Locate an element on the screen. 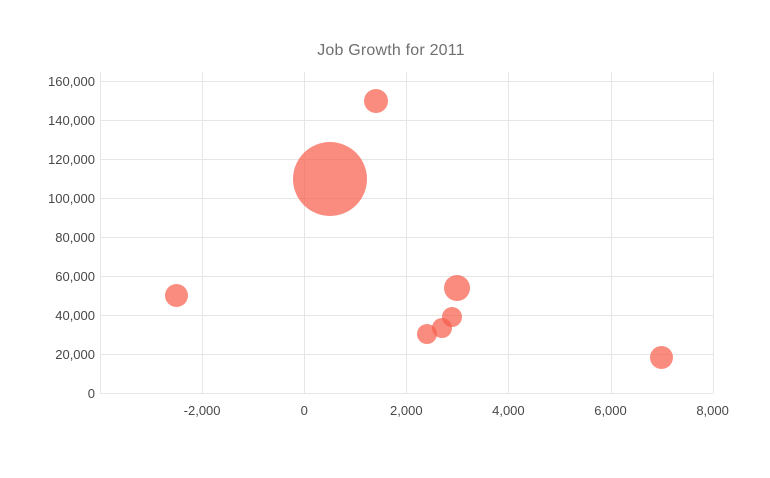 This screenshot has width=770, height=478. y-axis-tick-label: 120,000 is located at coordinates (71, 160).